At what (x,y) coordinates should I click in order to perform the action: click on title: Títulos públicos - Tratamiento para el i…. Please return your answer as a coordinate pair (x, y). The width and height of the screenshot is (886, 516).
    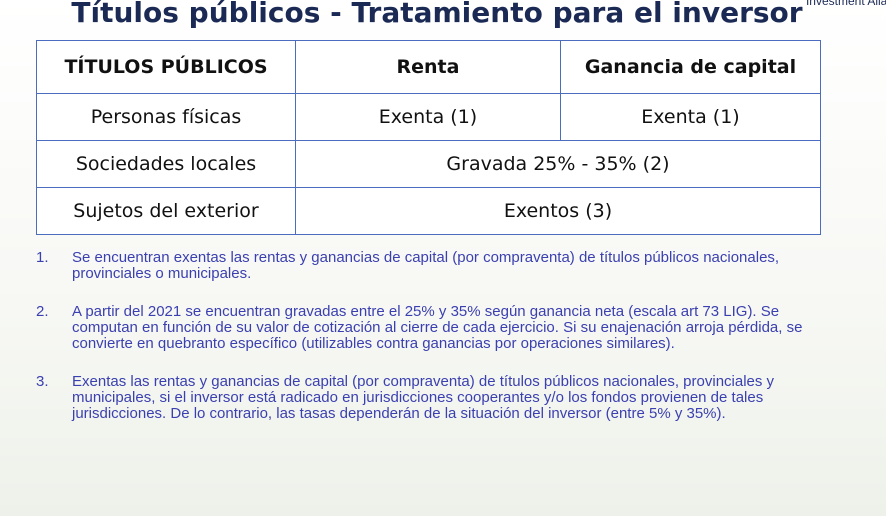
    Looking at the image, I should click on (437, 14).